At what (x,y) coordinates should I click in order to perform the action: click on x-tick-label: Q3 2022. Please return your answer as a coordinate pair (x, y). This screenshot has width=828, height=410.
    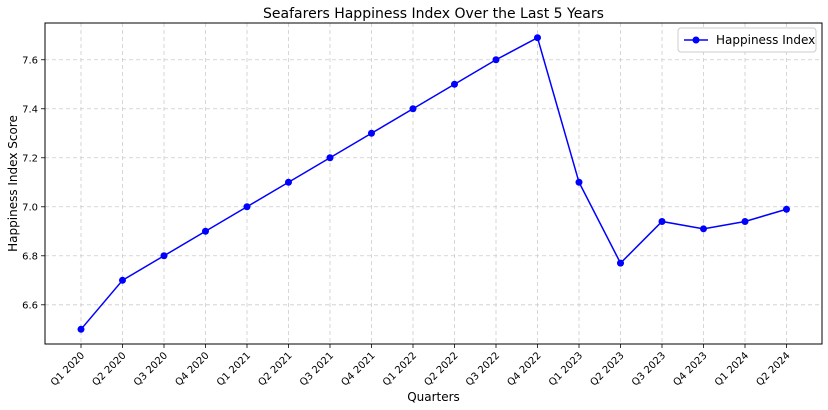
    Looking at the image, I should click on (483, 369).